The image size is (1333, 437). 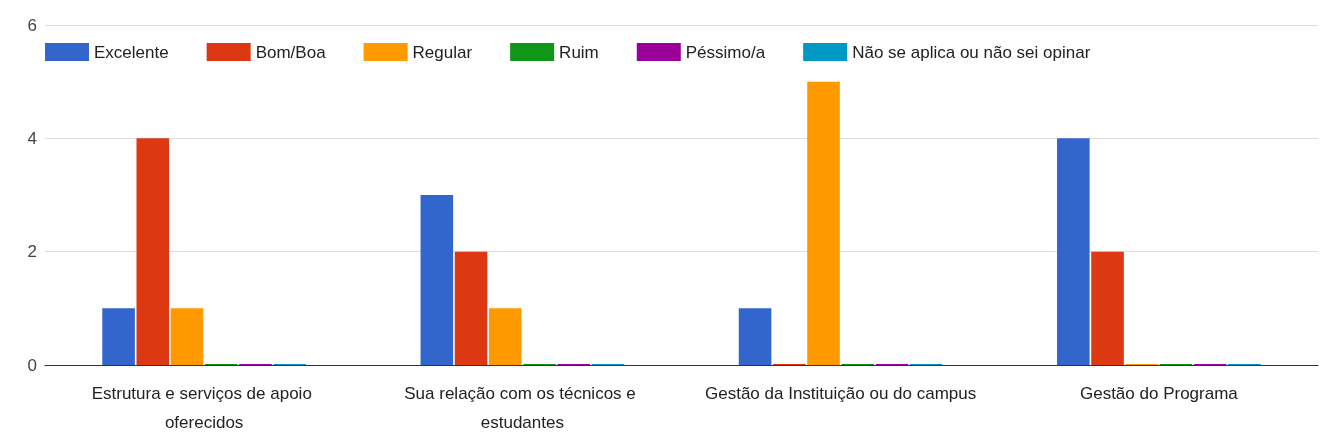 What do you see at coordinates (291, 52) in the screenshot?
I see `legend-label: Bom/Boa` at bounding box center [291, 52].